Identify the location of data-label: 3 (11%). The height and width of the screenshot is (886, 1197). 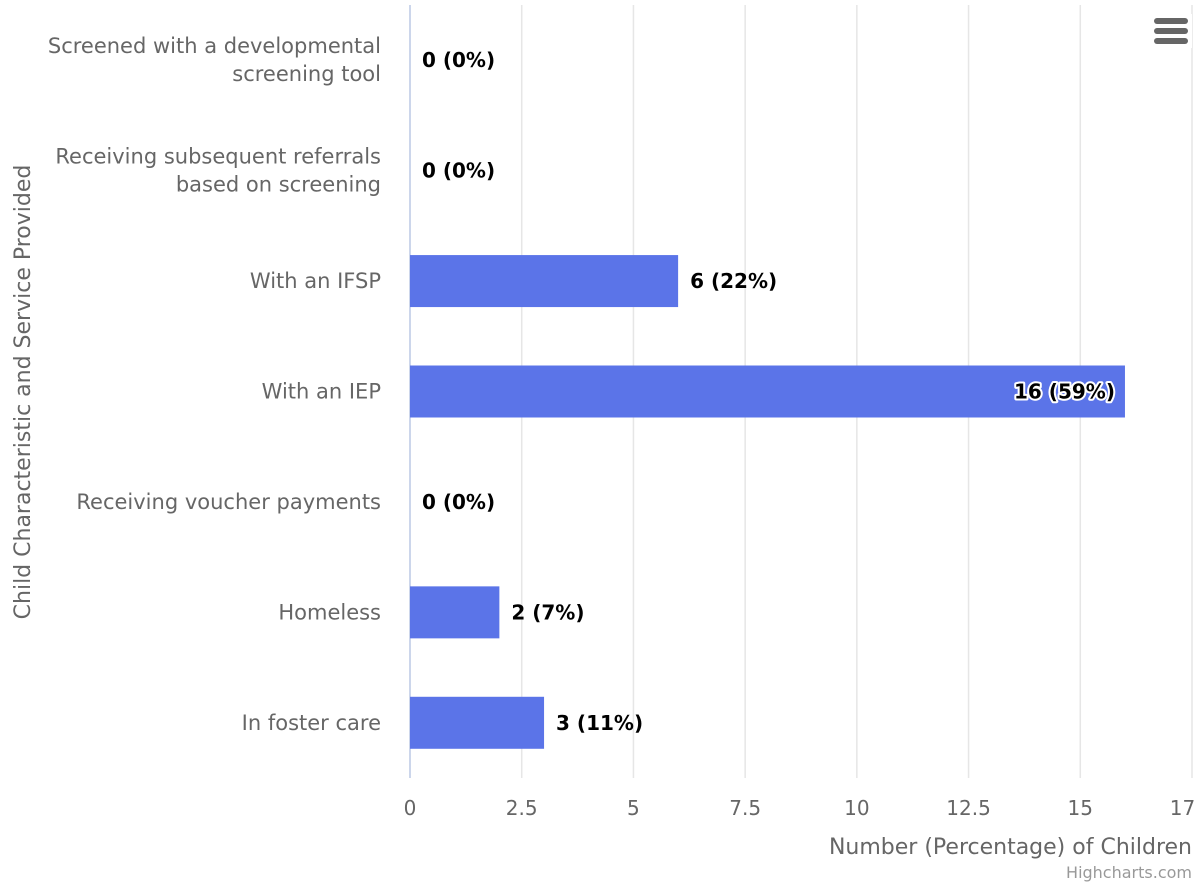
(599, 723).